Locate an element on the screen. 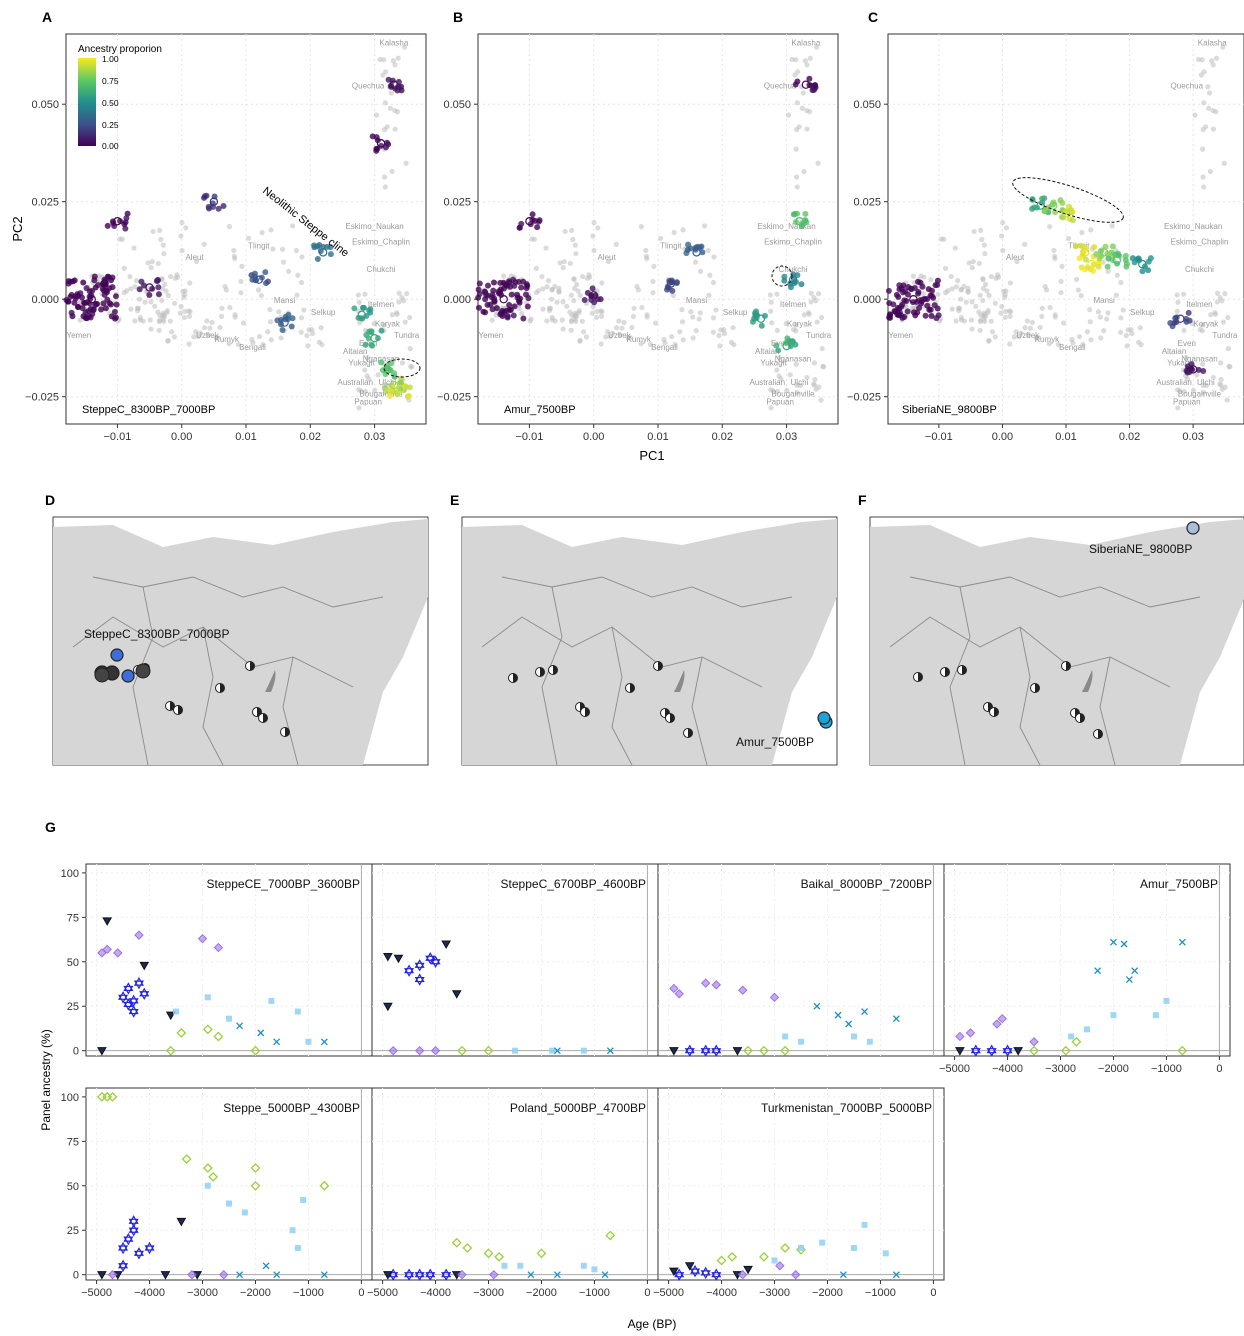 The width and height of the screenshot is (1244, 1336). population-label: Uzbek is located at coordinates (208, 335).